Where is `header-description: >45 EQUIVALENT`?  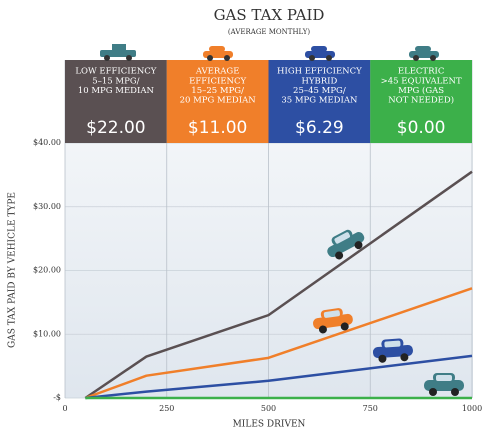 header-description: >45 EQUIVALENT is located at coordinates (421, 82).